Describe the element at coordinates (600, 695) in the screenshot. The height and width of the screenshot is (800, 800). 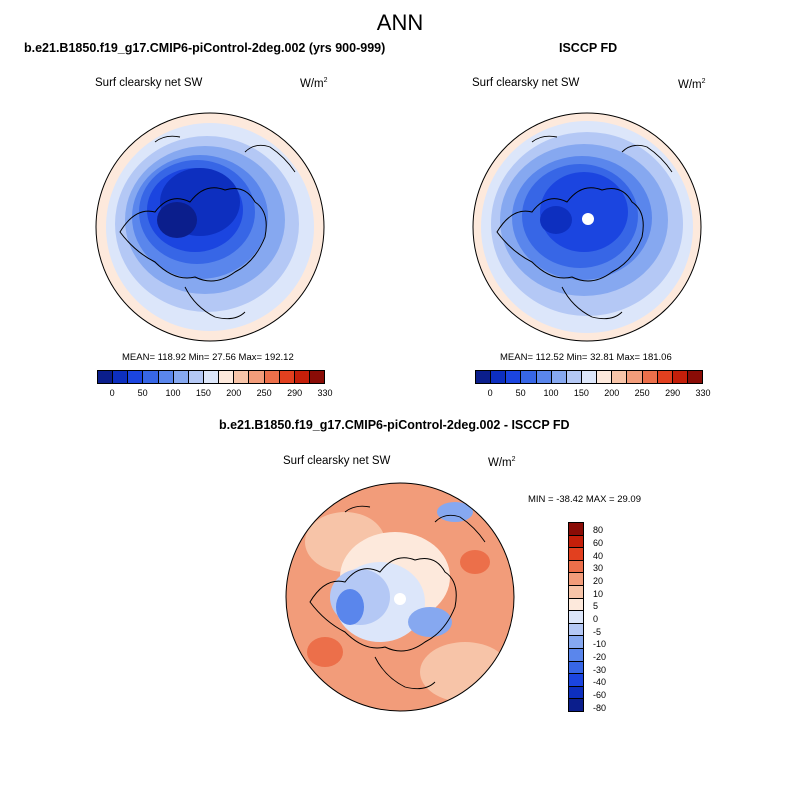
I see `colorbar-tick-label: -60` at that location.